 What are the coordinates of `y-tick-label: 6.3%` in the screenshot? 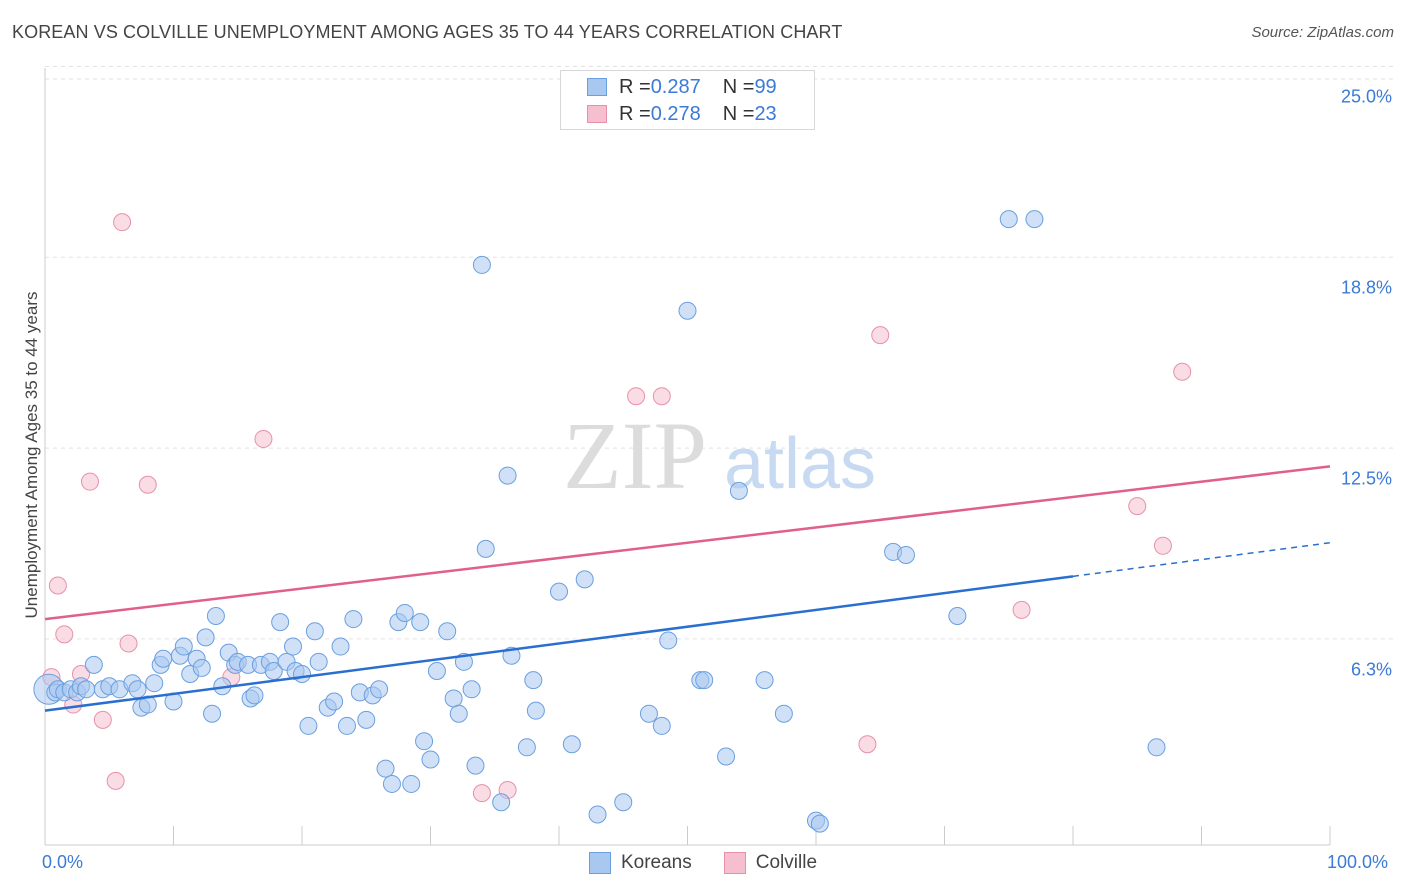 It's located at (1371, 669).